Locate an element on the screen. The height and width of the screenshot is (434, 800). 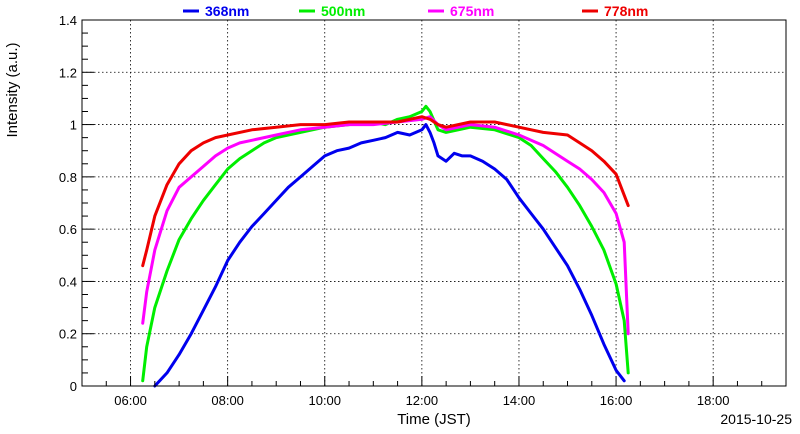
legend-entry: 675nm is located at coordinates (472, 11).